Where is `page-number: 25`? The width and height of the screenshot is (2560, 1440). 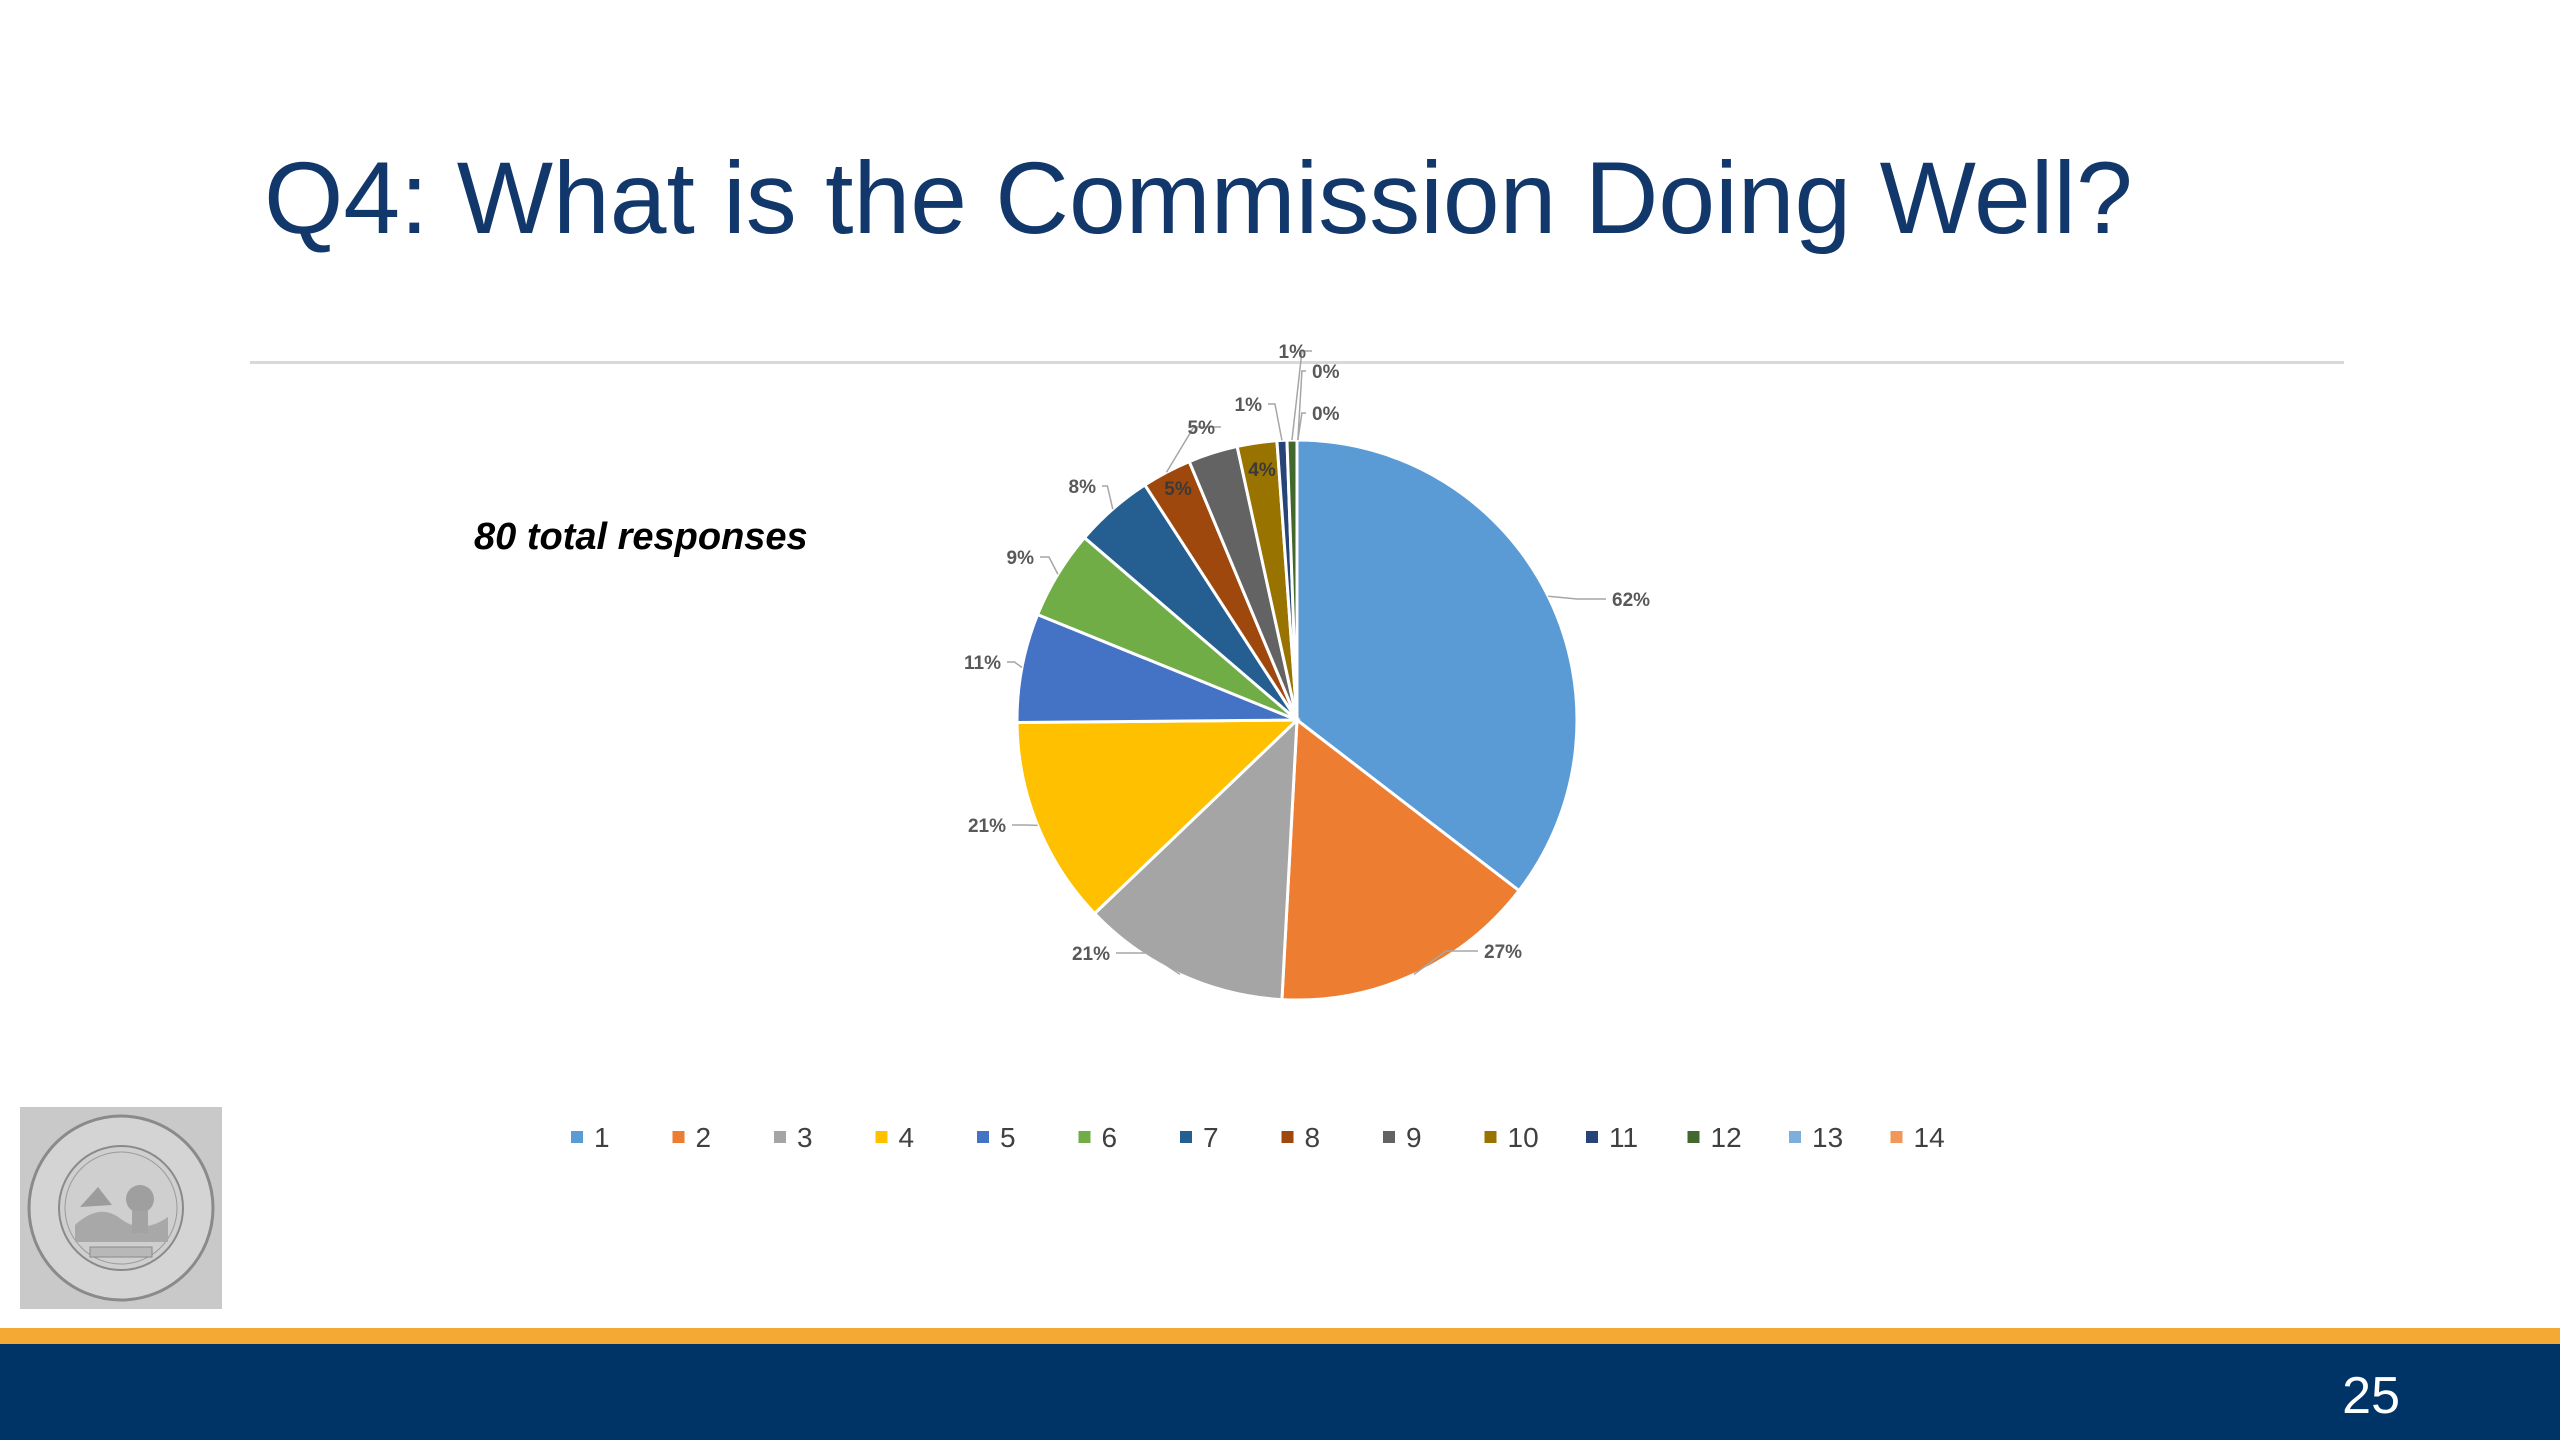 page-number: 25 is located at coordinates (2371, 1396).